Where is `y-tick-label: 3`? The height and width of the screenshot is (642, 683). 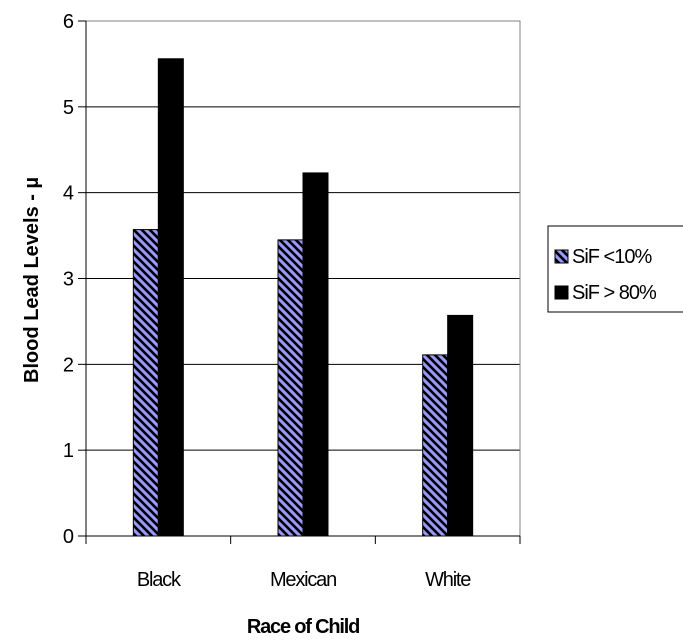
y-tick-label: 3 is located at coordinates (68, 280).